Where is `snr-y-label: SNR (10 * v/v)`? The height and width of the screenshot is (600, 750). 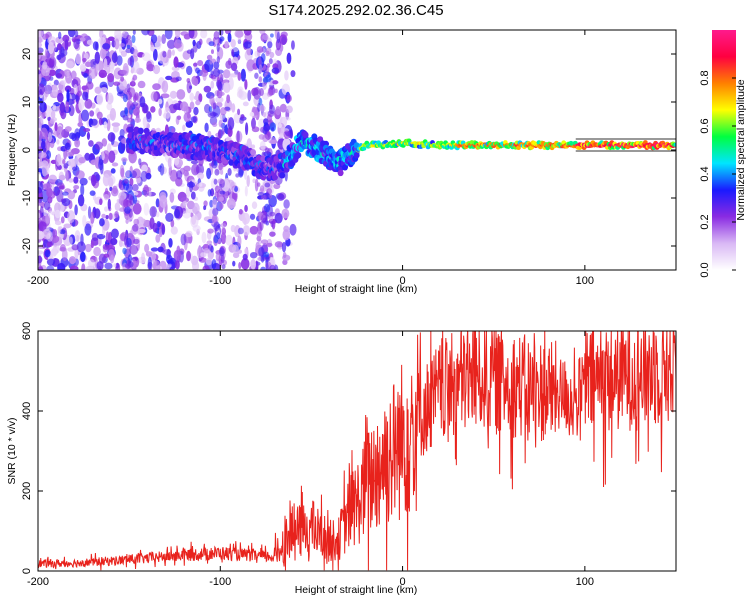 snr-y-label: SNR (10 * v/v) is located at coordinates (12, 450).